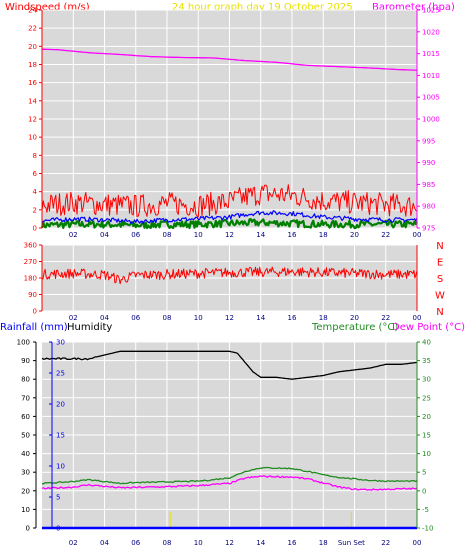 The height and width of the screenshot is (555, 466). I want to click on humidity-tick-label: 20, so click(25, 491).